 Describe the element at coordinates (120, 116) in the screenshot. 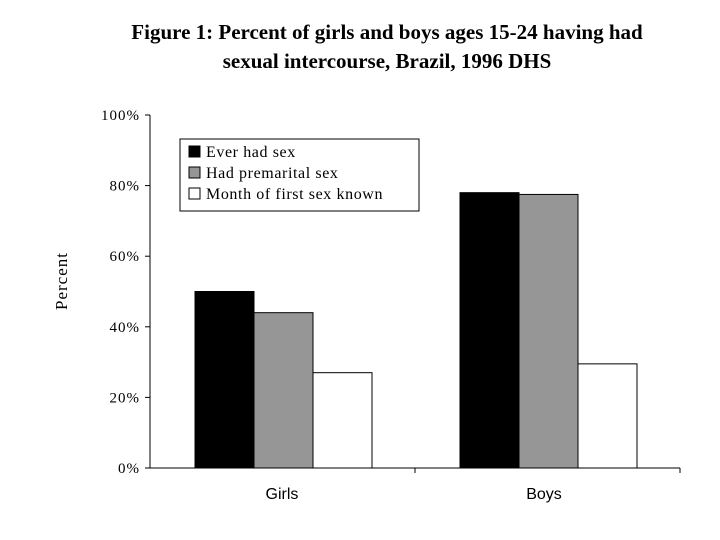

I see `y-tick-label: 100%` at that location.